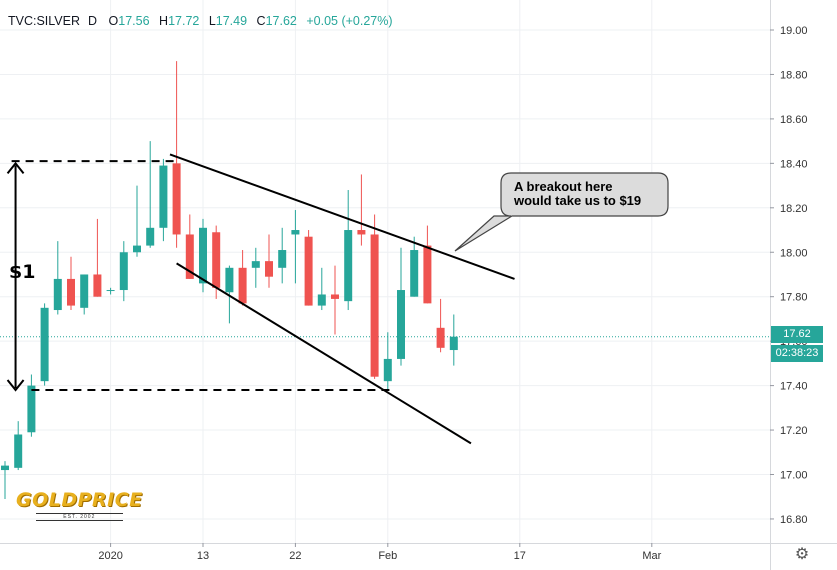 This screenshot has height=570, width=837. I want to click on x-tick-label: 17, so click(520, 556).